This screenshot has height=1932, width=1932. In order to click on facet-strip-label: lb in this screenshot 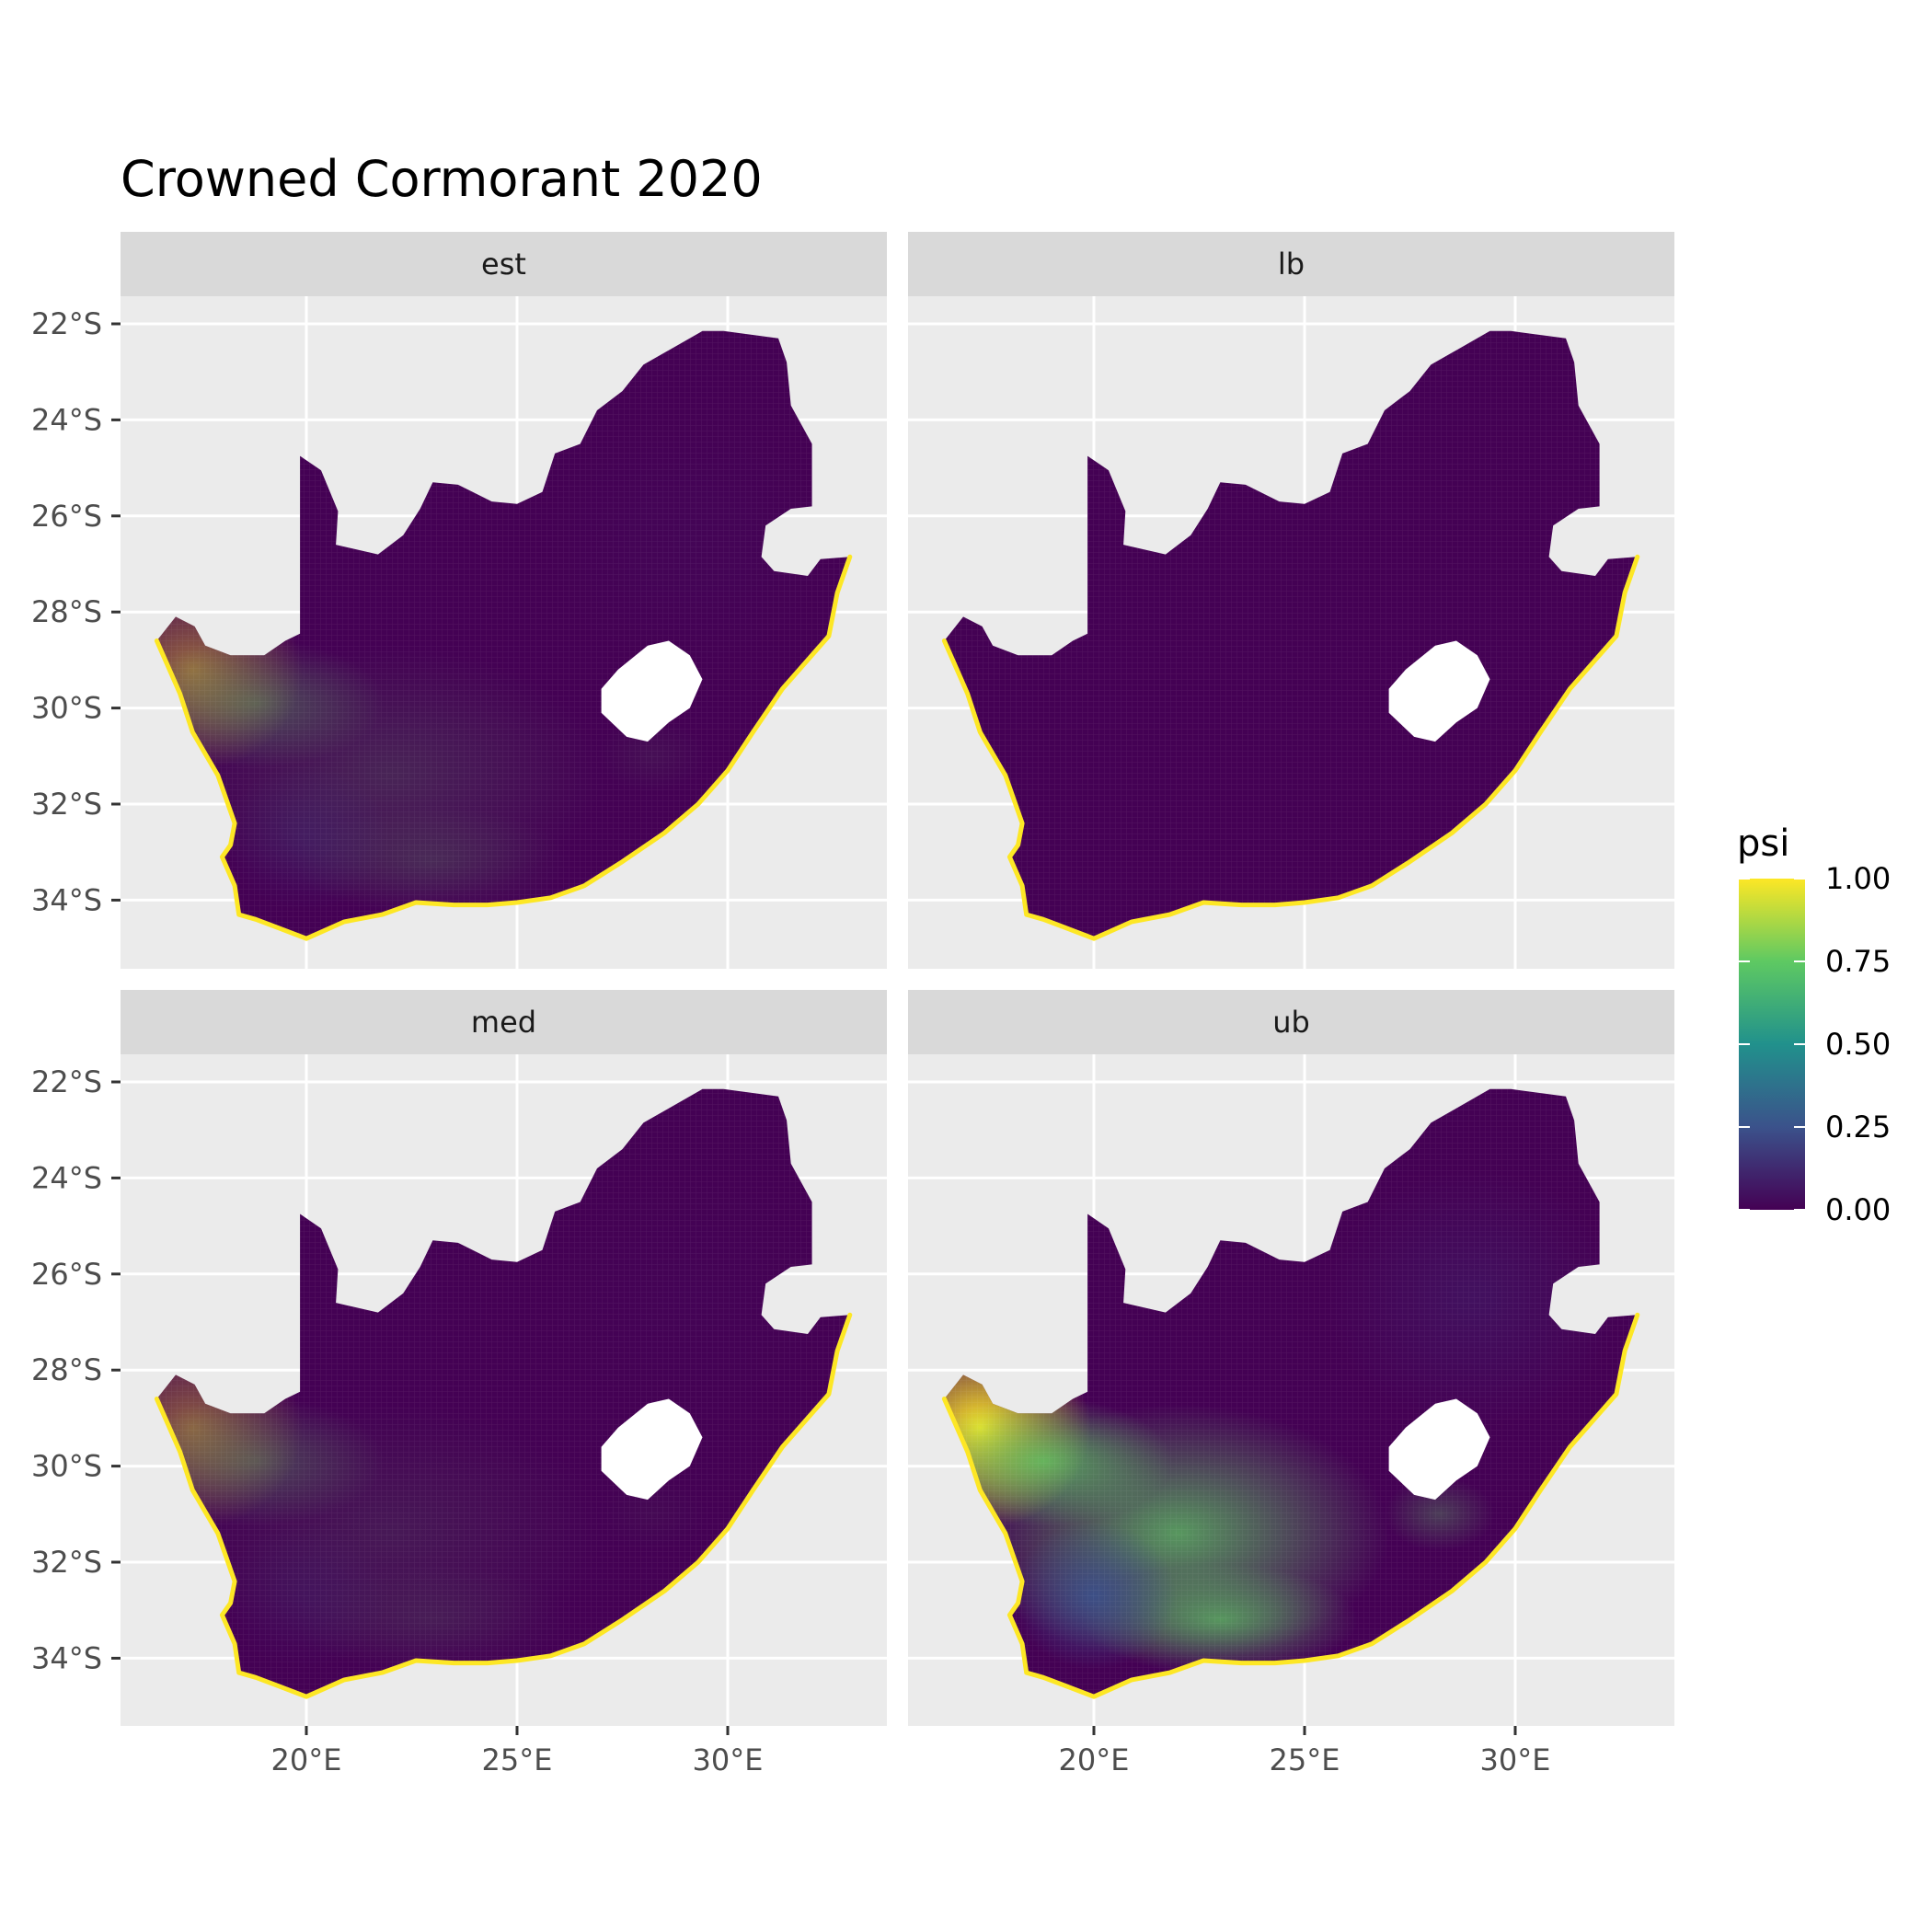, I will do `click(1291, 264)`.